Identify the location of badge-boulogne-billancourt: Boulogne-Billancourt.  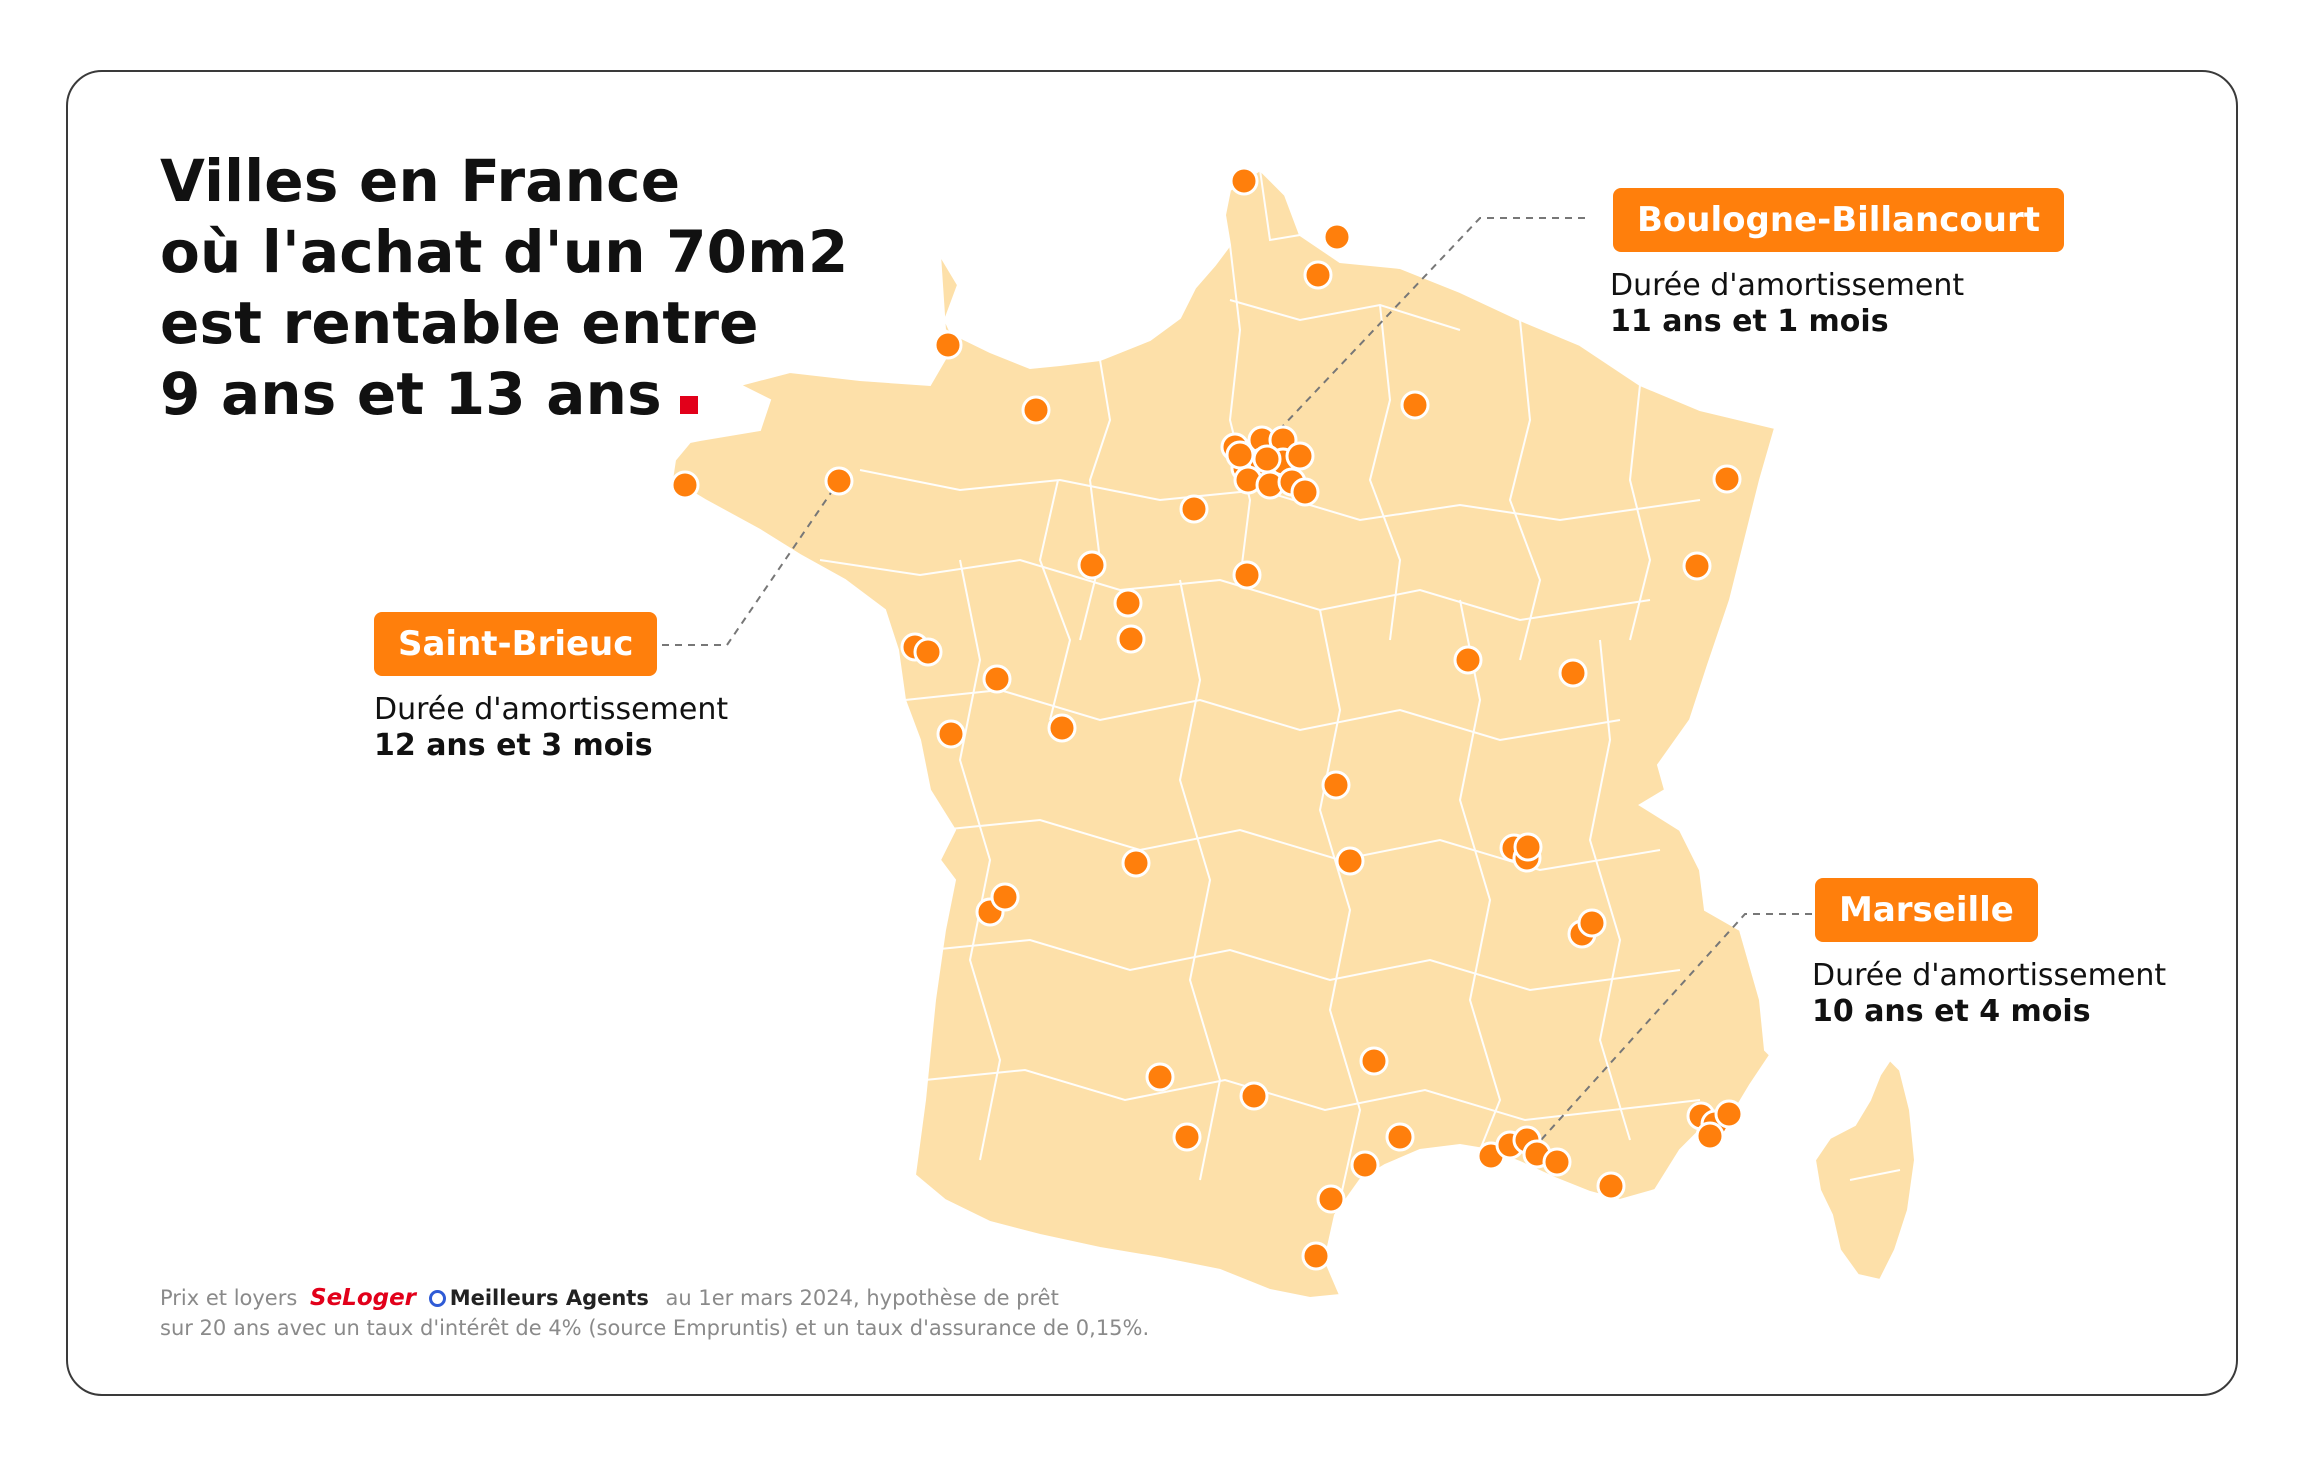
(1838, 220).